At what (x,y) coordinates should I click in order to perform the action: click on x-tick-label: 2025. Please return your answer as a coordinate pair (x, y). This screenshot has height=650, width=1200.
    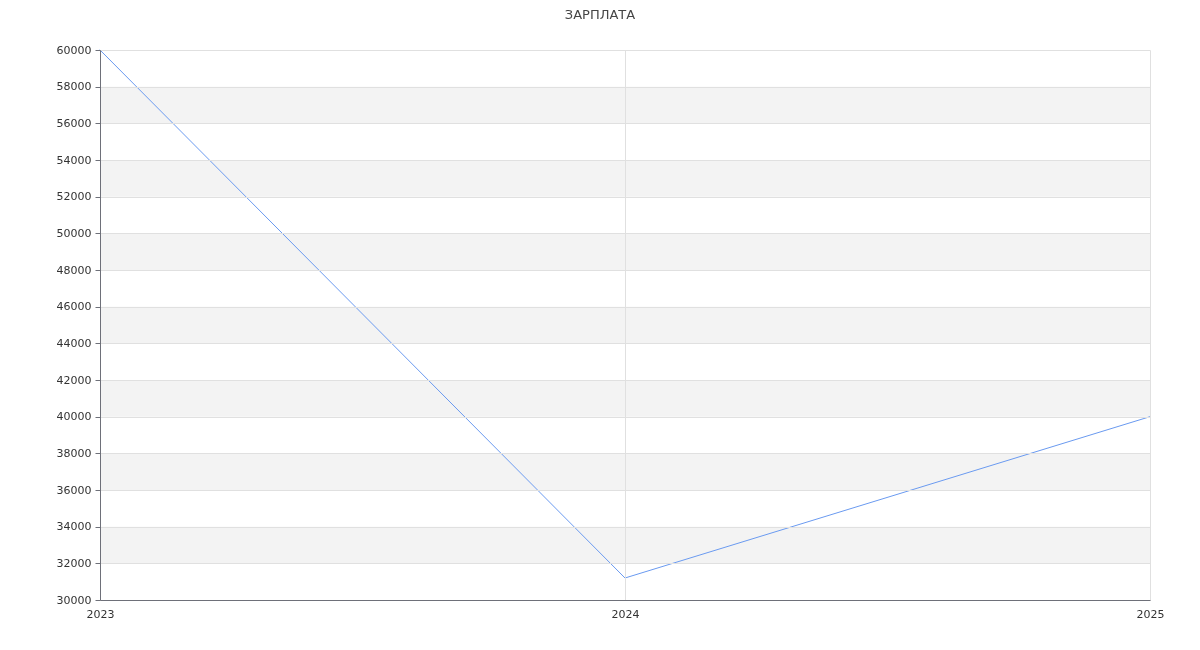
    Looking at the image, I should click on (1150, 614).